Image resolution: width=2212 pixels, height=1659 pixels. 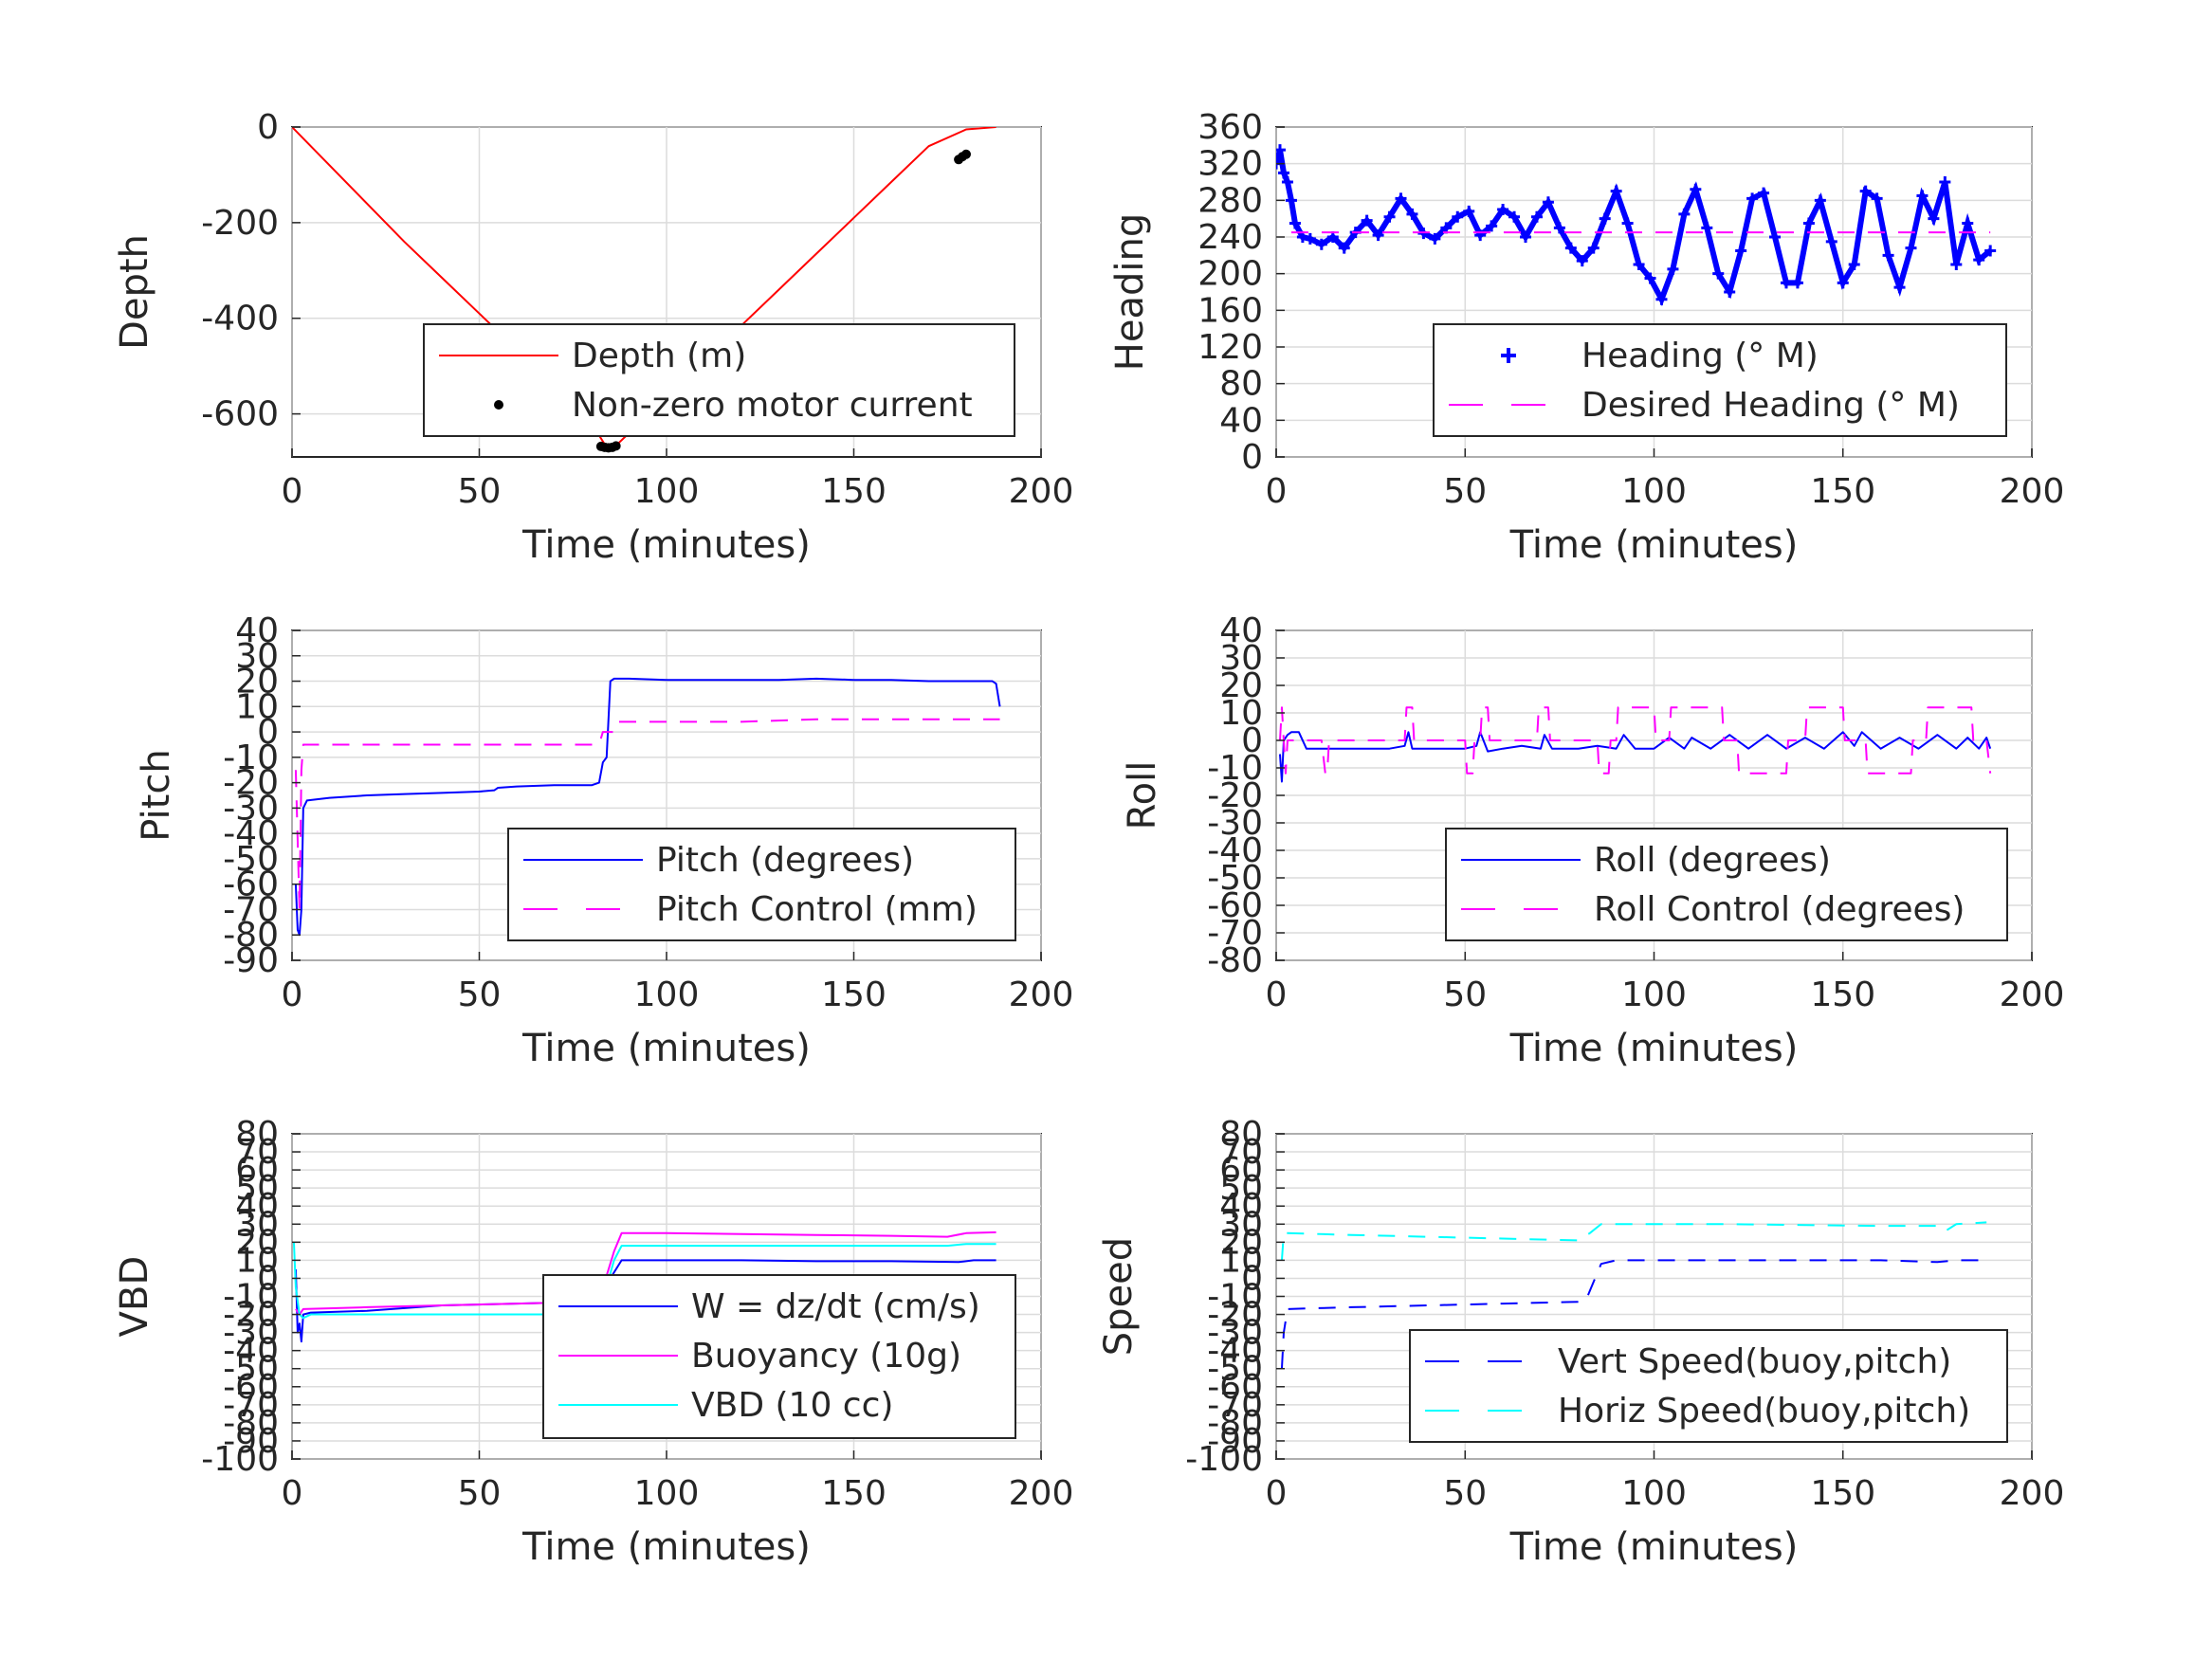 What do you see at coordinates (156, 795) in the screenshot?
I see `y-axis-label: Pitch` at bounding box center [156, 795].